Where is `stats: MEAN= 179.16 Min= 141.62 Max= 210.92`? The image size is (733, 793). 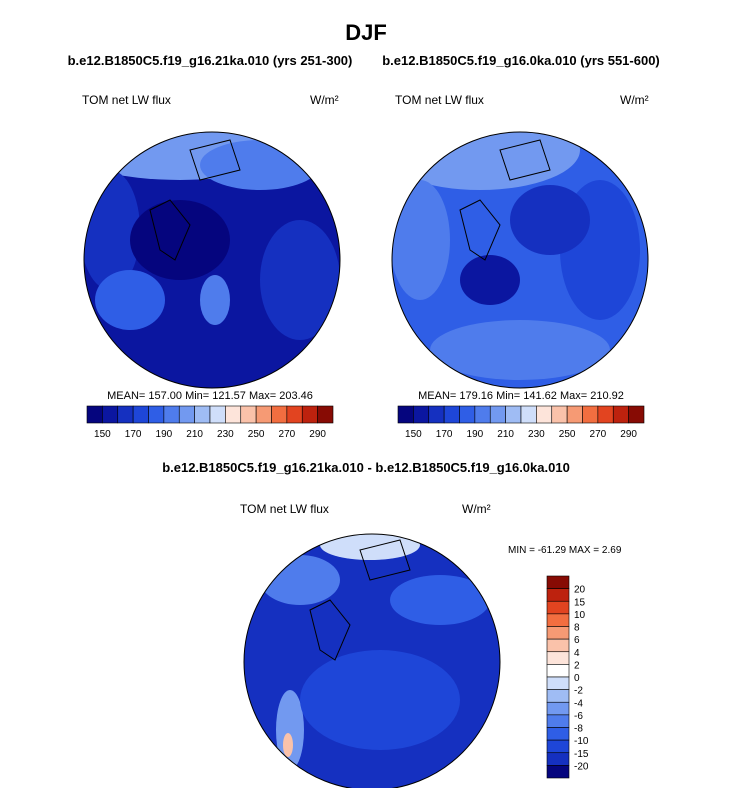 stats: MEAN= 179.16 Min= 141.62 Max= 210.92 is located at coordinates (521, 396).